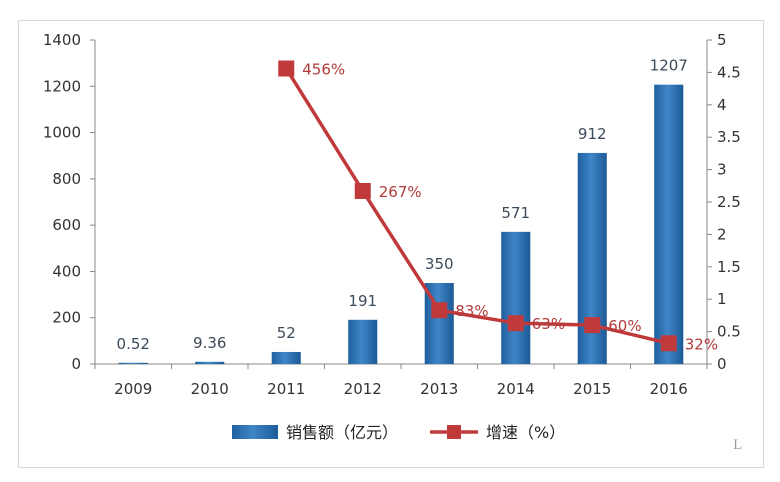 The width and height of the screenshot is (780, 482). I want to click on growth-marker-2012, so click(362, 190).